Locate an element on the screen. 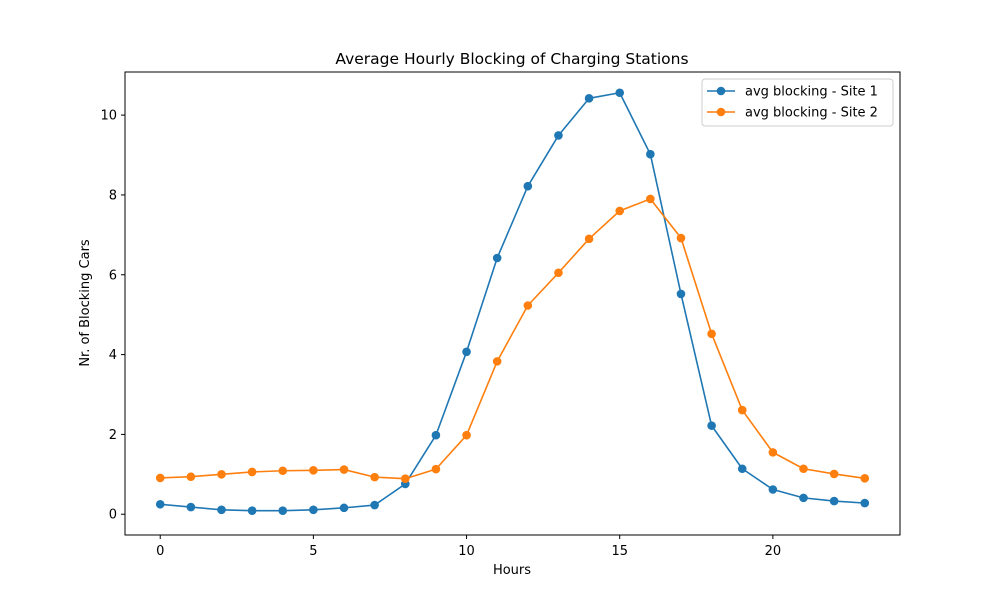 The height and width of the screenshot is (600, 1000). legend-label: avg blocking - Site 1 is located at coordinates (811, 92).